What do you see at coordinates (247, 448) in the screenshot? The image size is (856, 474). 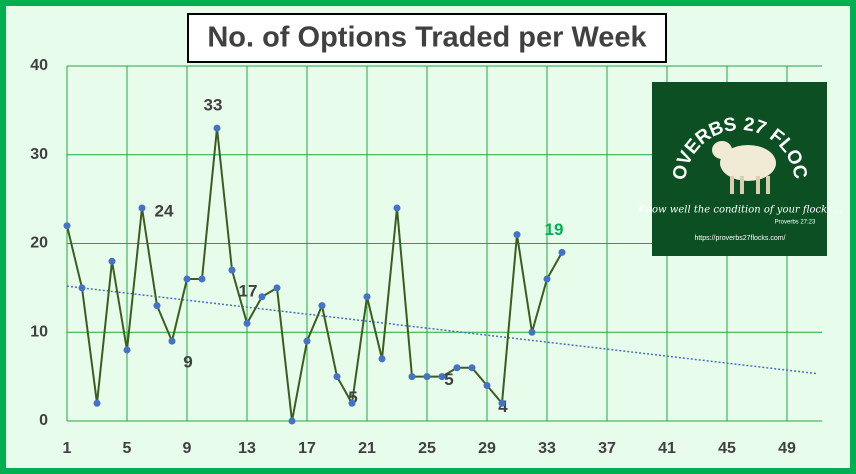 I see `x-tick-label: 13` at bounding box center [247, 448].